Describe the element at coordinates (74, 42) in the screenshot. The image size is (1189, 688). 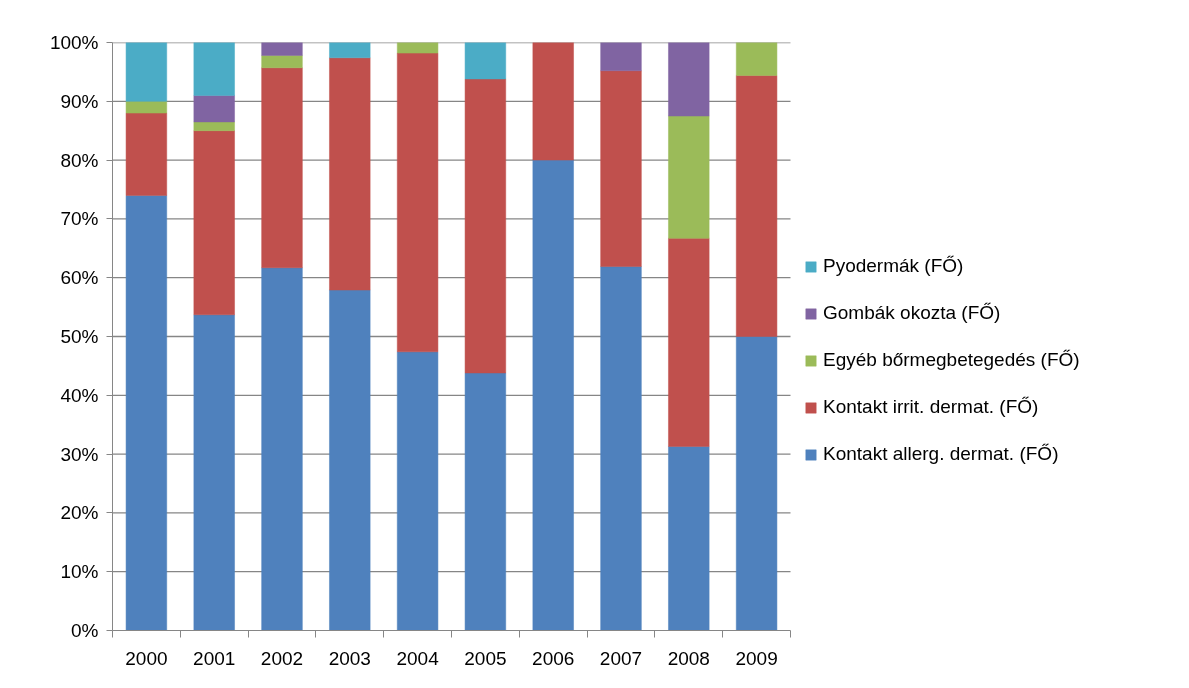
I see `y-tick-label: 100%` at that location.